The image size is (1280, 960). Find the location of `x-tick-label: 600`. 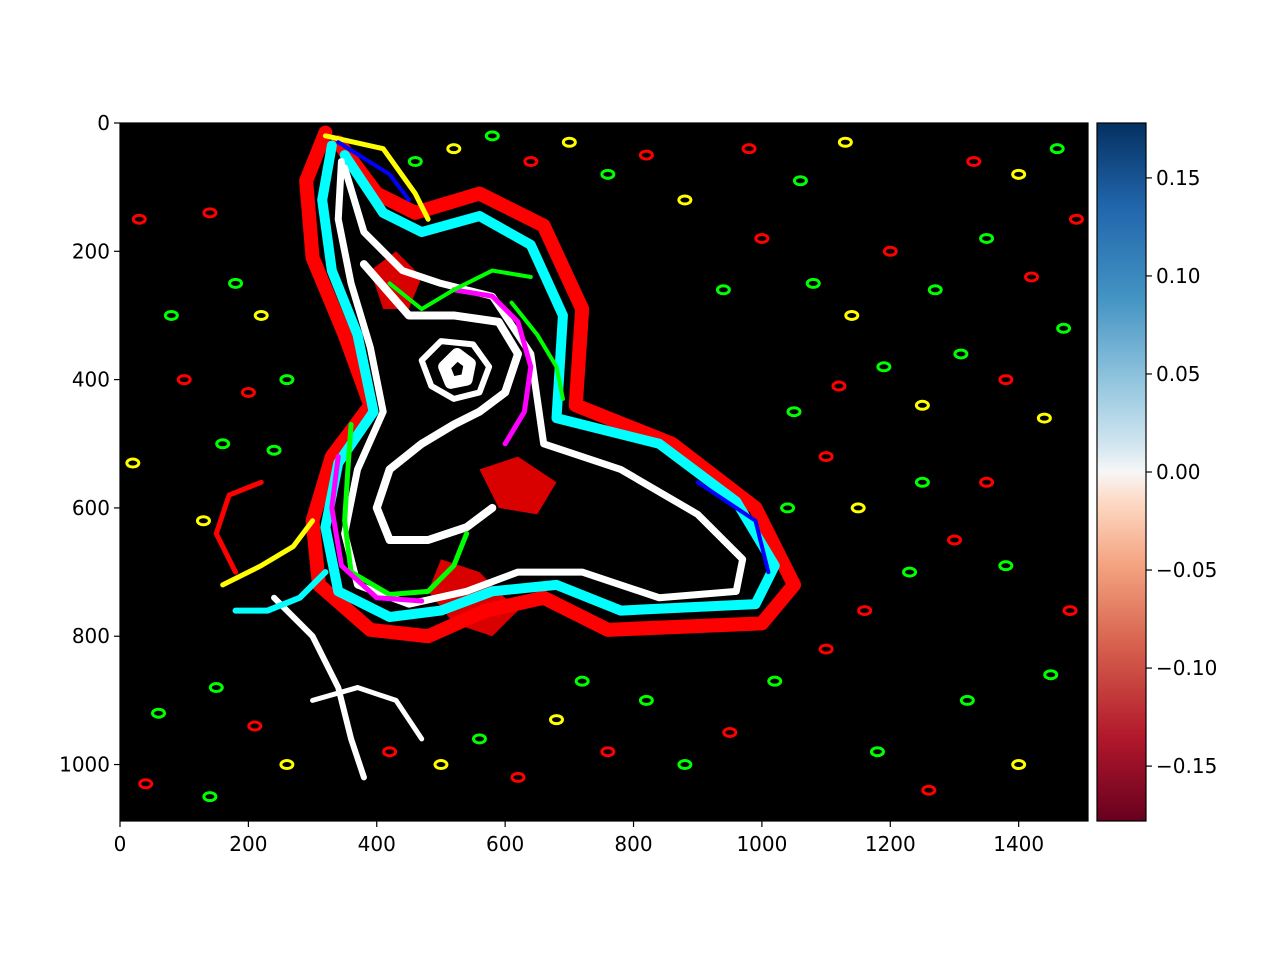

x-tick-label: 600 is located at coordinates (505, 844).